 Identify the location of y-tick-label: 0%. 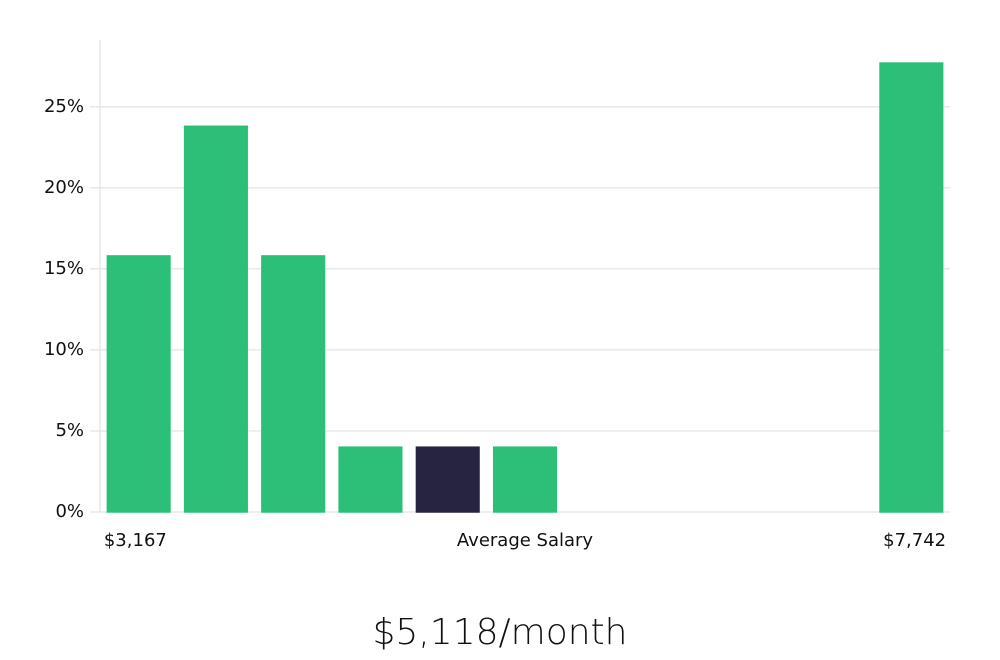
(69, 511).